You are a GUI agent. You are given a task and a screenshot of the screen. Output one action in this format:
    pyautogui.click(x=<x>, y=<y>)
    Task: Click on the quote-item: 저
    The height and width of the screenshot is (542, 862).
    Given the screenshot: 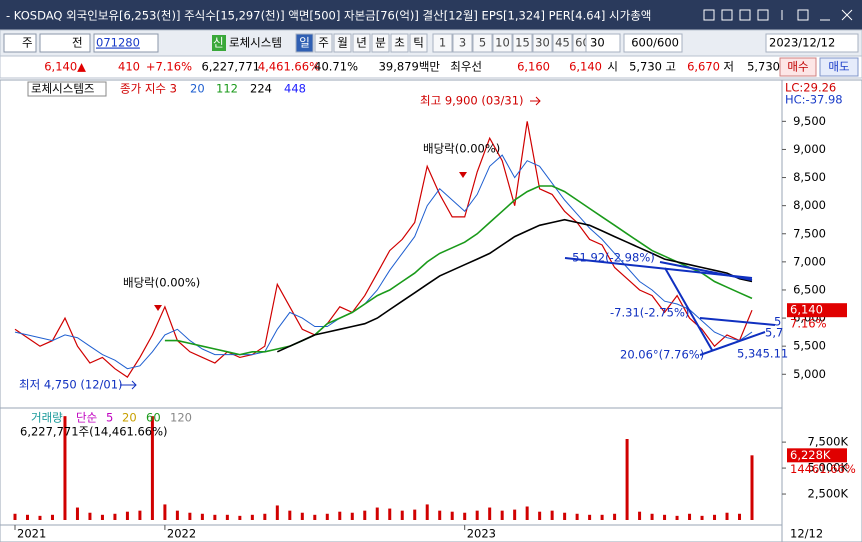 What is the action you would take?
    pyautogui.click(x=728, y=67)
    